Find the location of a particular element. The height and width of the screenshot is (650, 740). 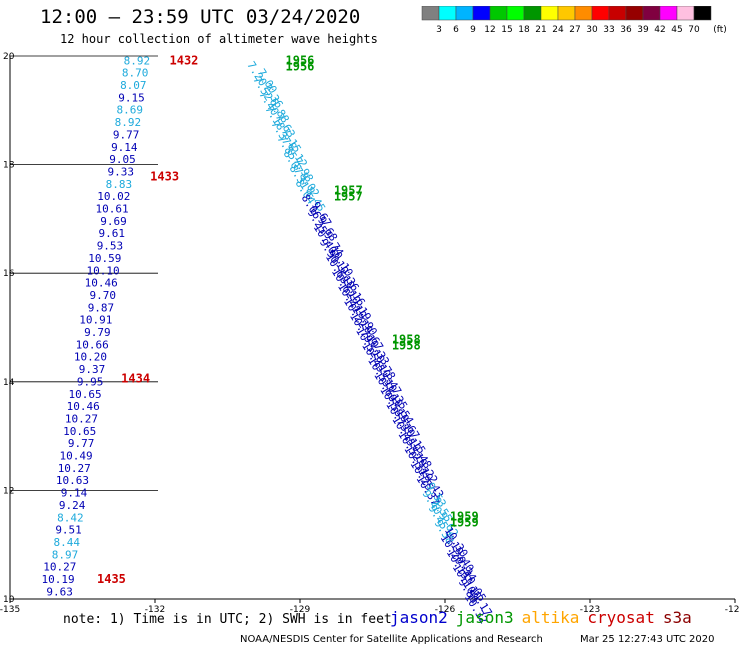

colorbar-tick-label: 9 is located at coordinates (473, 30).